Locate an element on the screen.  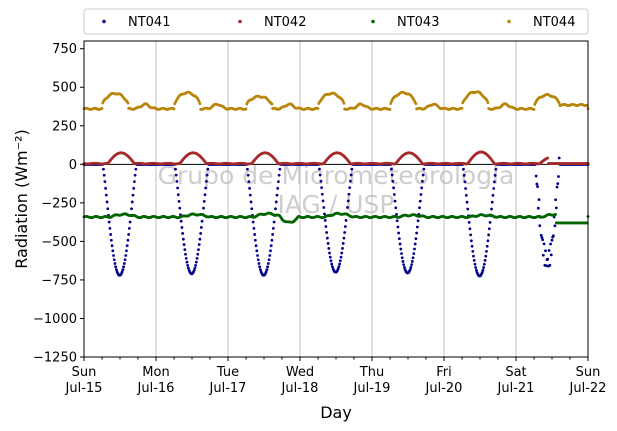
y-tick-label-8: −1250 is located at coordinates (55, 358).